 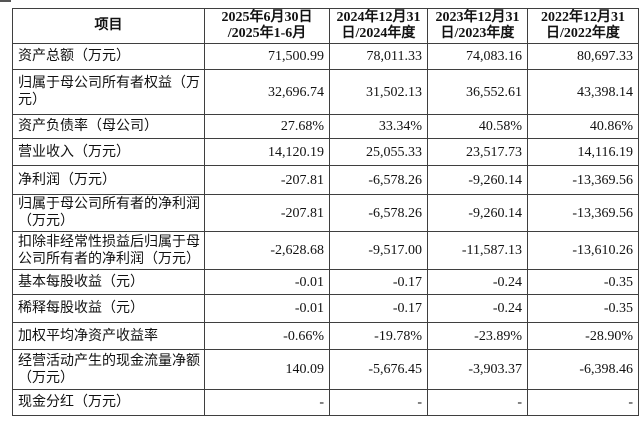 What do you see at coordinates (583, 56) in the screenshot?
I see `cell-value: 80,697.33` at bounding box center [583, 56].